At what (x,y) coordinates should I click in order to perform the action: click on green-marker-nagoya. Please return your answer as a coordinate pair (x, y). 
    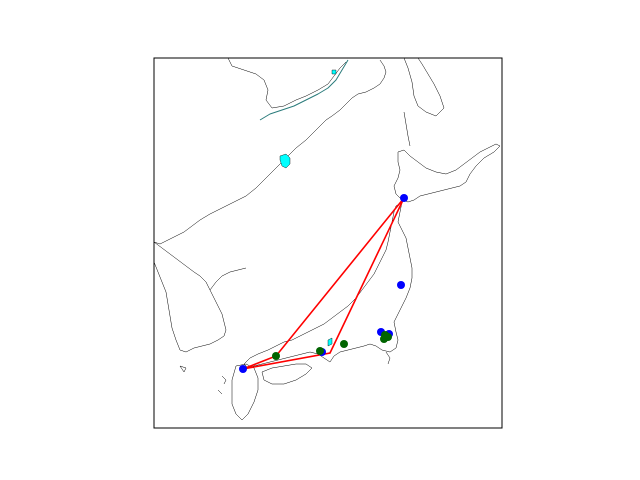
    Looking at the image, I should click on (344, 344).